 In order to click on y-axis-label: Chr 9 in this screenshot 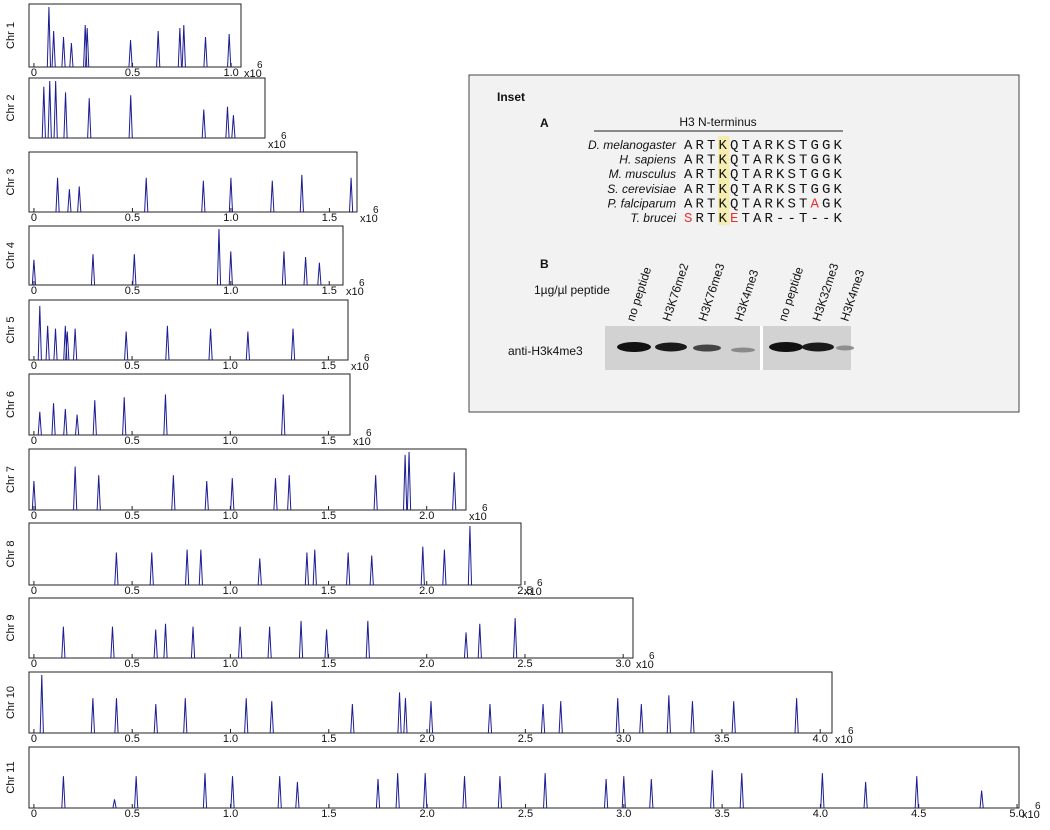, I will do `click(11, 628)`.